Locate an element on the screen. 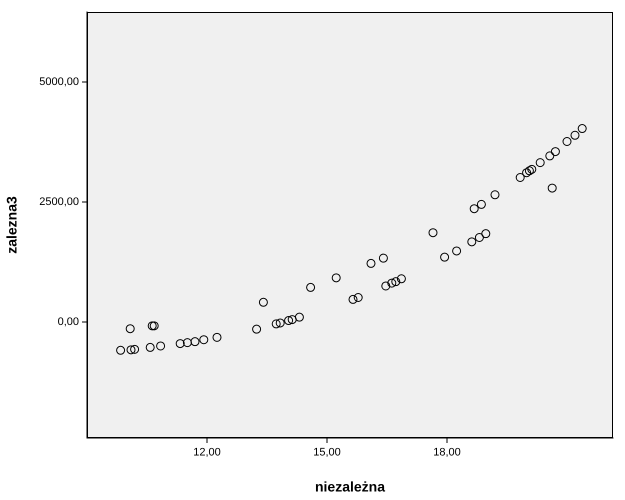 Image resolution: width=625 pixels, height=500 pixels. x-tick-label: 18,00 is located at coordinates (447, 452).